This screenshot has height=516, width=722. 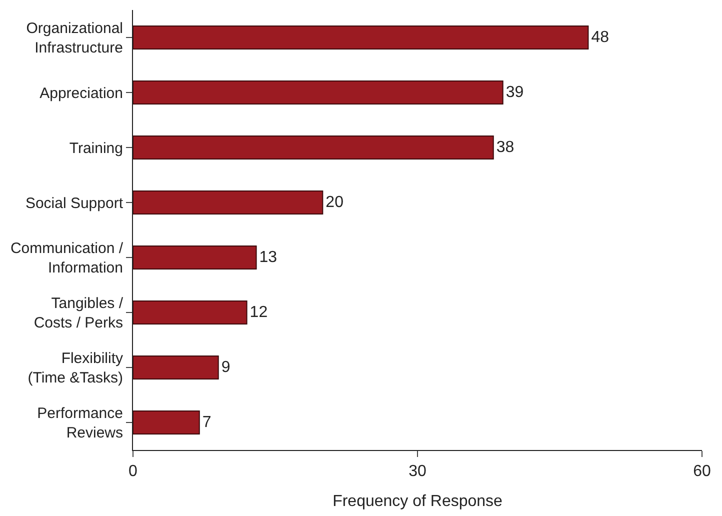 I want to click on data-label: 48, so click(x=600, y=37).